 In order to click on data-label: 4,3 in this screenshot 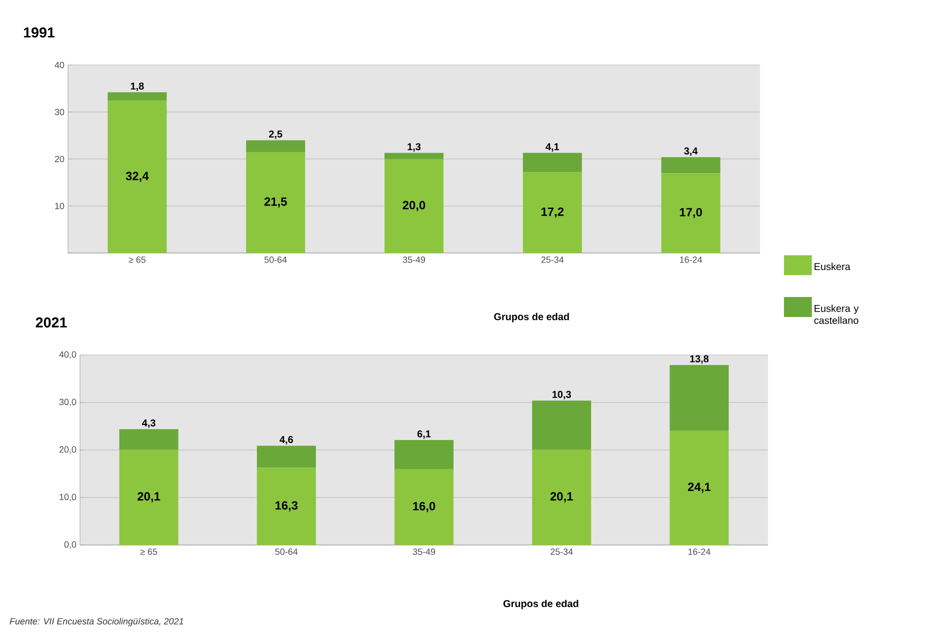, I will do `click(149, 423)`.